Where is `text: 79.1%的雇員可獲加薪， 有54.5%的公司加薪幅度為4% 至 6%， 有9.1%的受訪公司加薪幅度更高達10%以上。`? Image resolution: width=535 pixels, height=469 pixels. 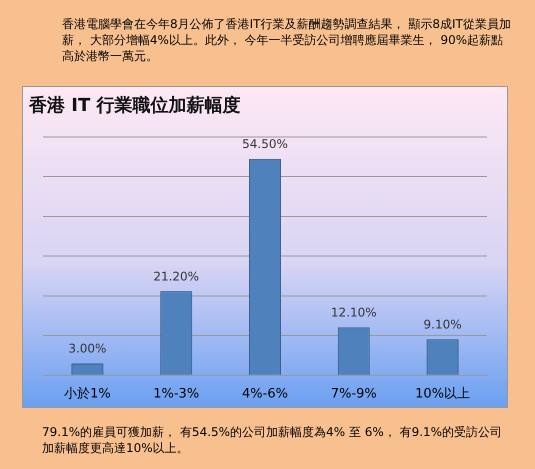
text: 79.1%的雇員可獲加薪， 有54.5%的公司加薪幅度為4% 至 6%， 有9.1%的受訪公司加薪幅度更高達10%以上。 is located at coordinates (273, 440).